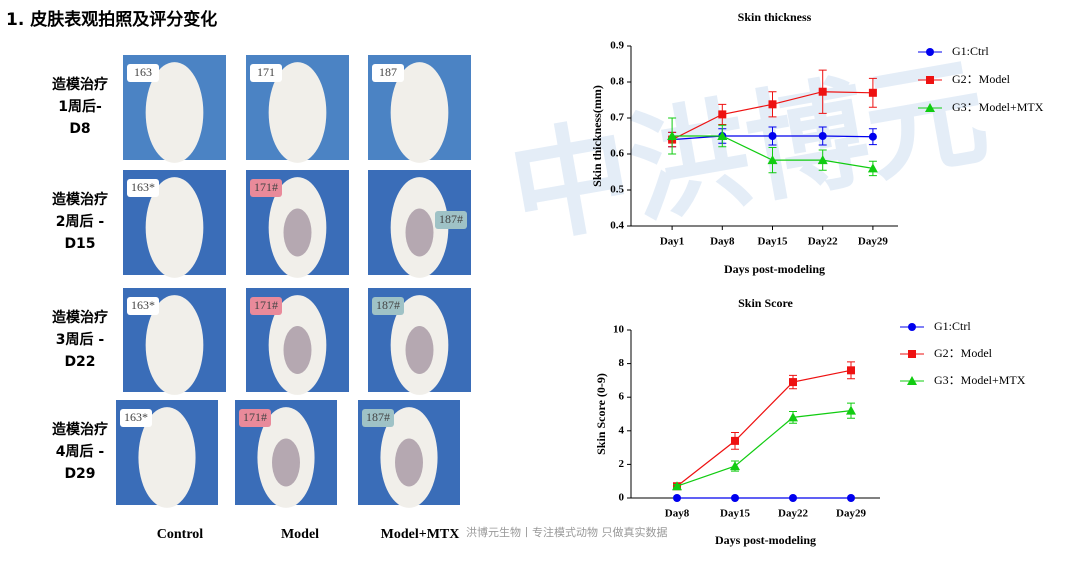 This screenshot has height=561, width=1080. I want to click on y-tick-label: 6, so click(622, 397).